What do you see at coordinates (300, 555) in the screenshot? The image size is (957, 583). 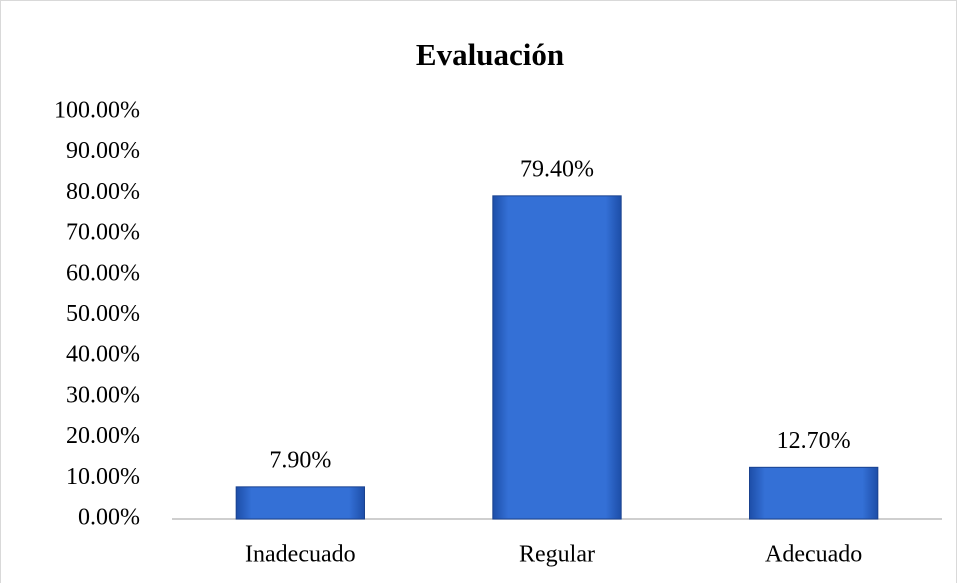 I see `x-tick-label: Inadecuado` at bounding box center [300, 555].